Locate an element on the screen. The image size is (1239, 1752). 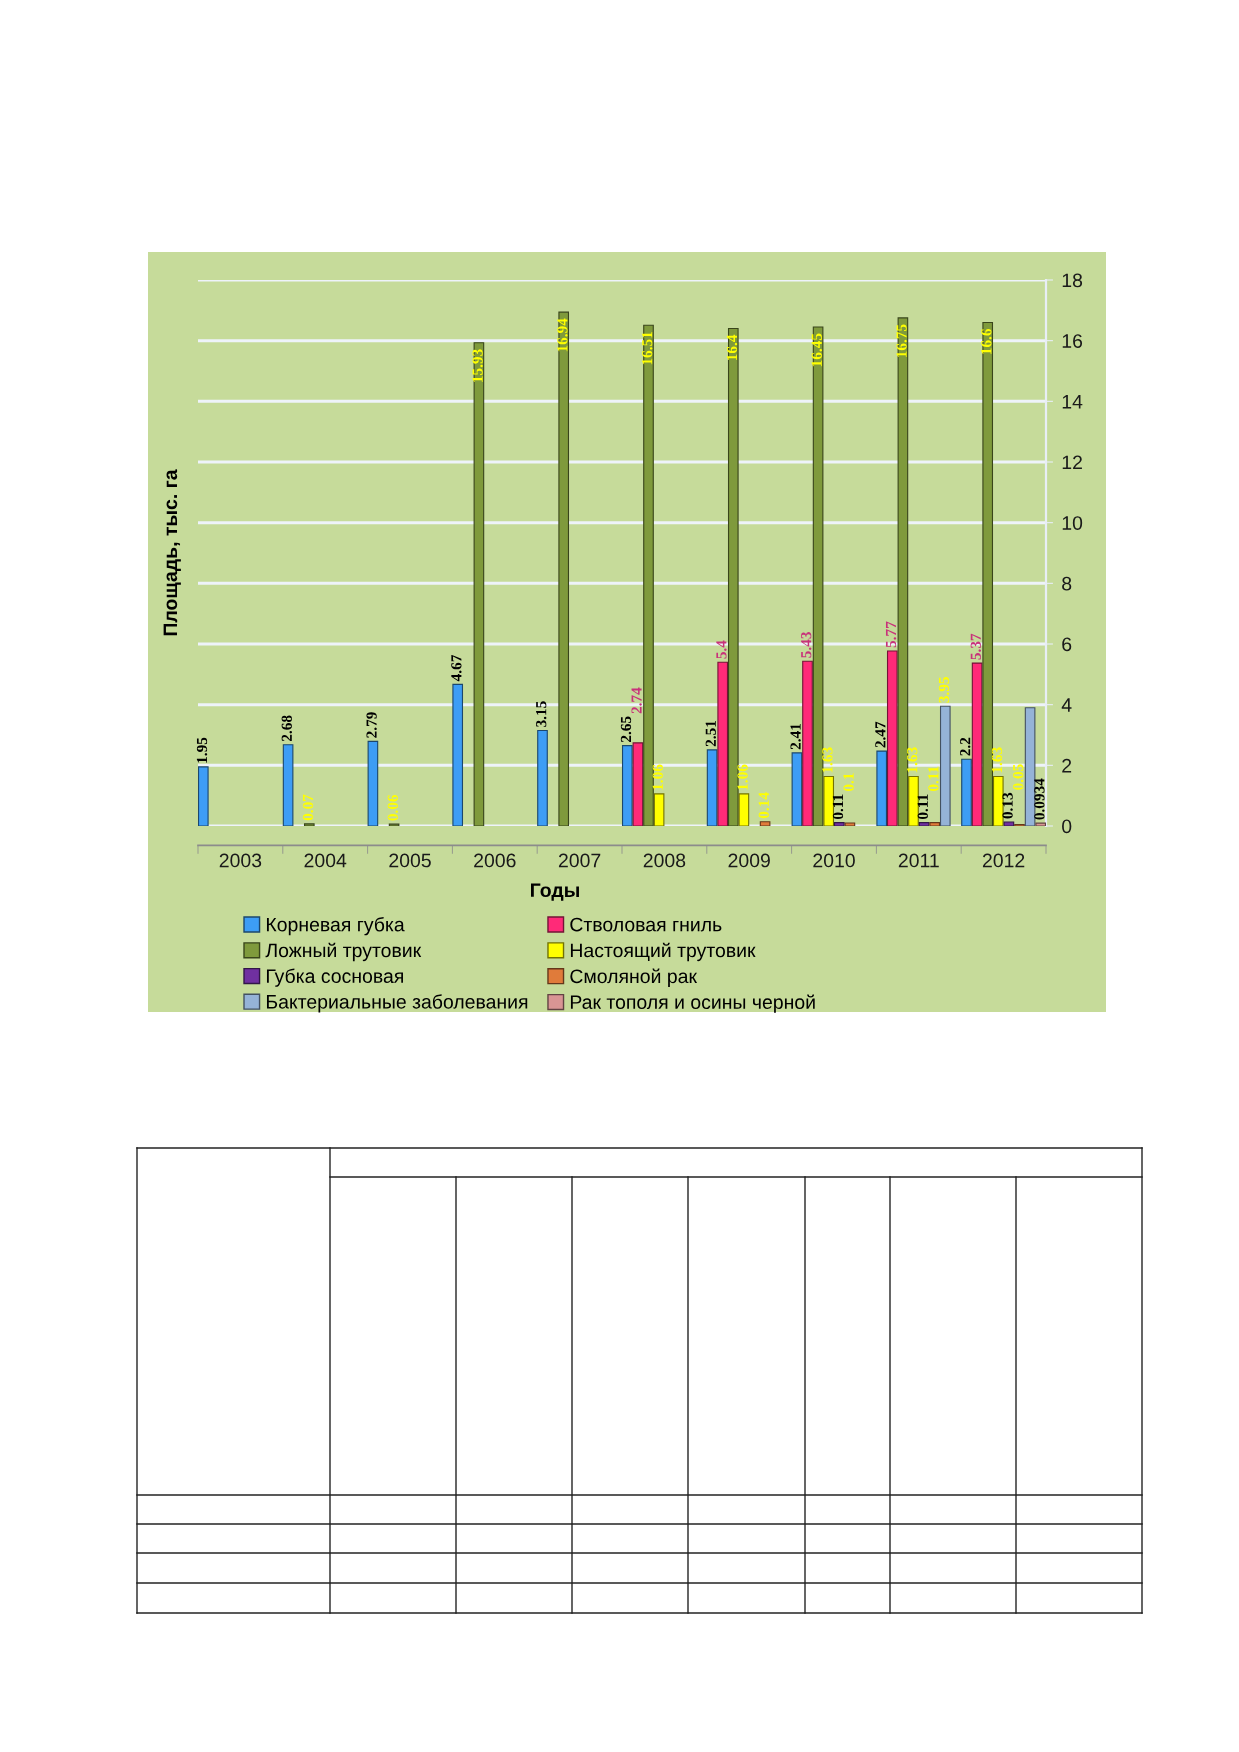
y-tick-label: 0 is located at coordinates (1067, 826).